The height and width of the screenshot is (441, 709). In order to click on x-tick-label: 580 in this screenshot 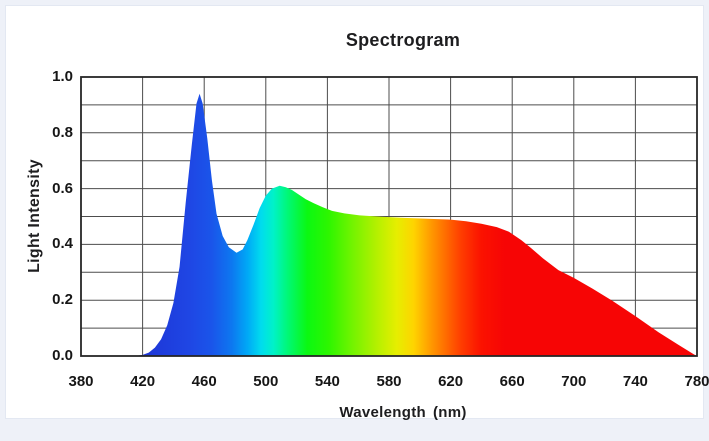, I will do `click(389, 381)`.